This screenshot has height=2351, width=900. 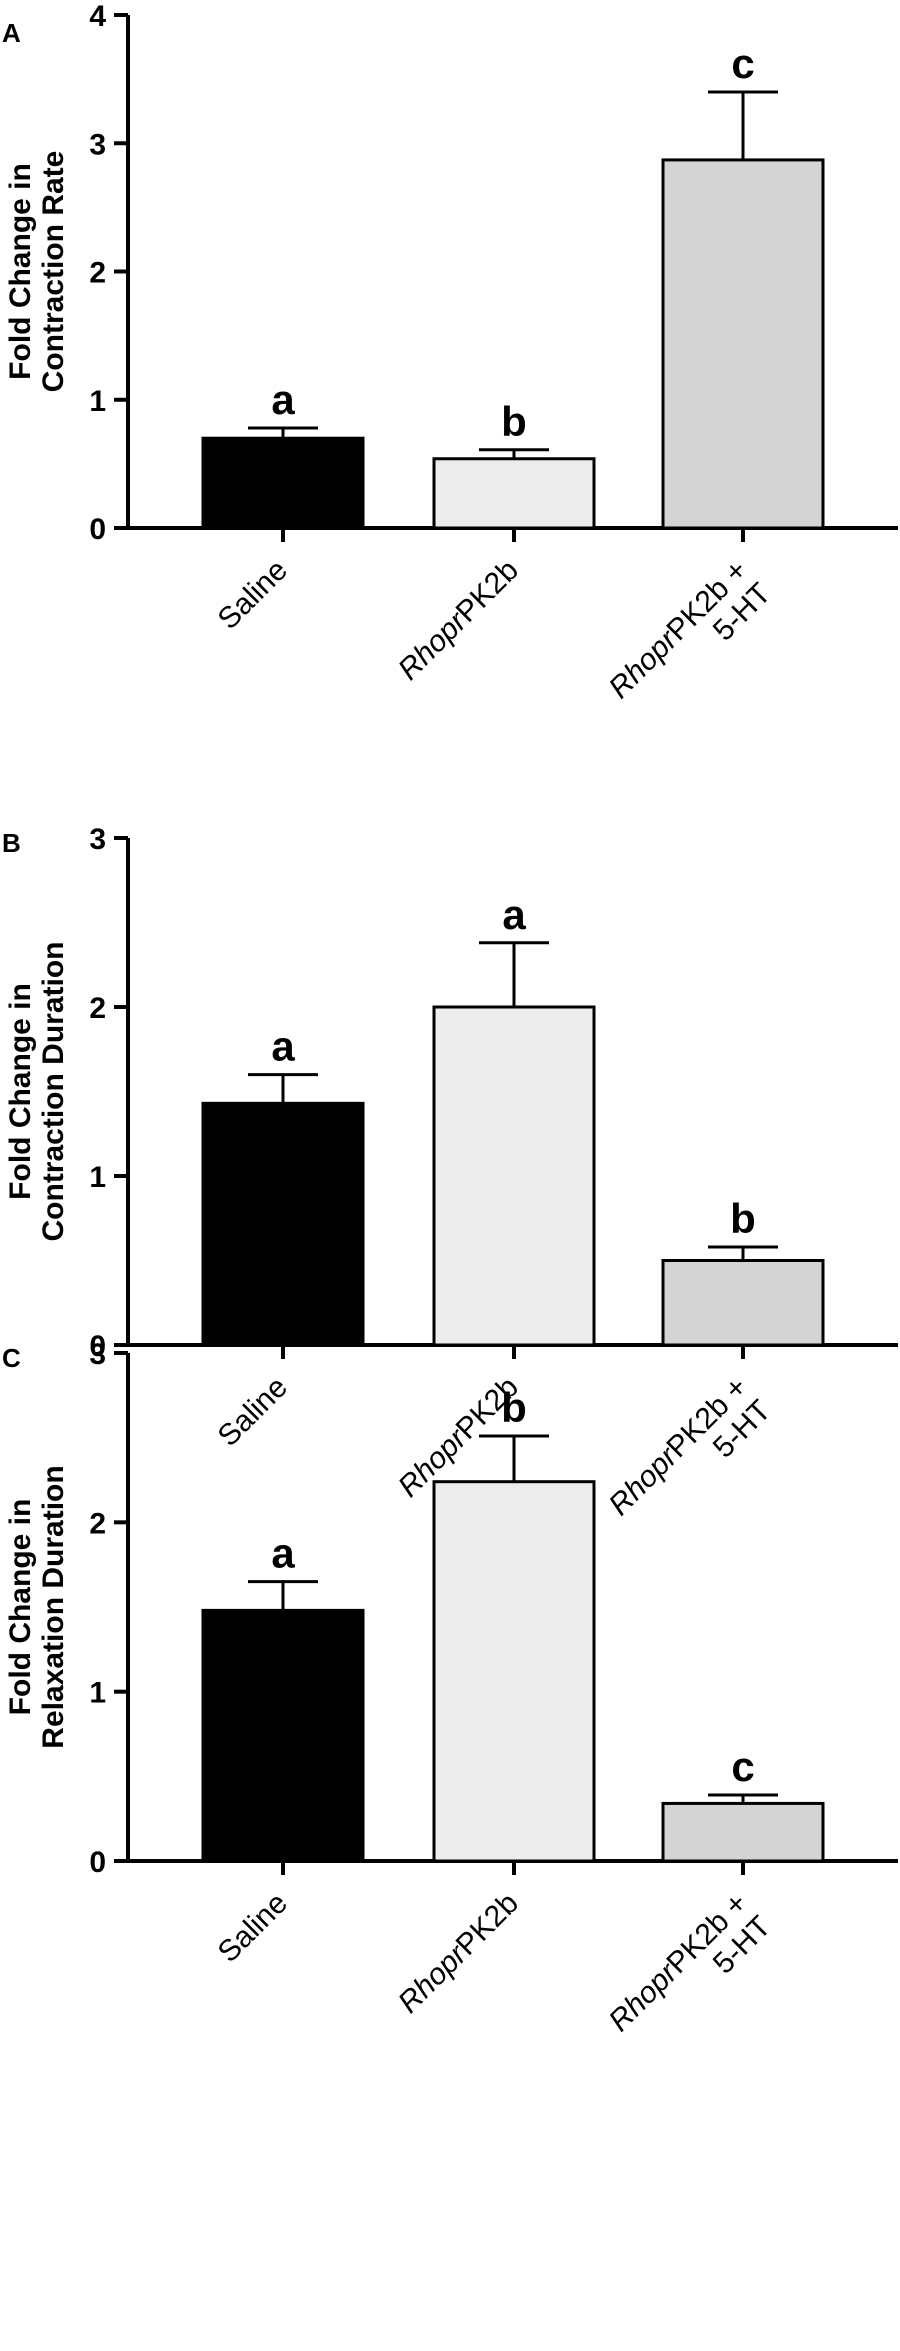 I want to click on panel-letter: B, so click(x=11, y=843).